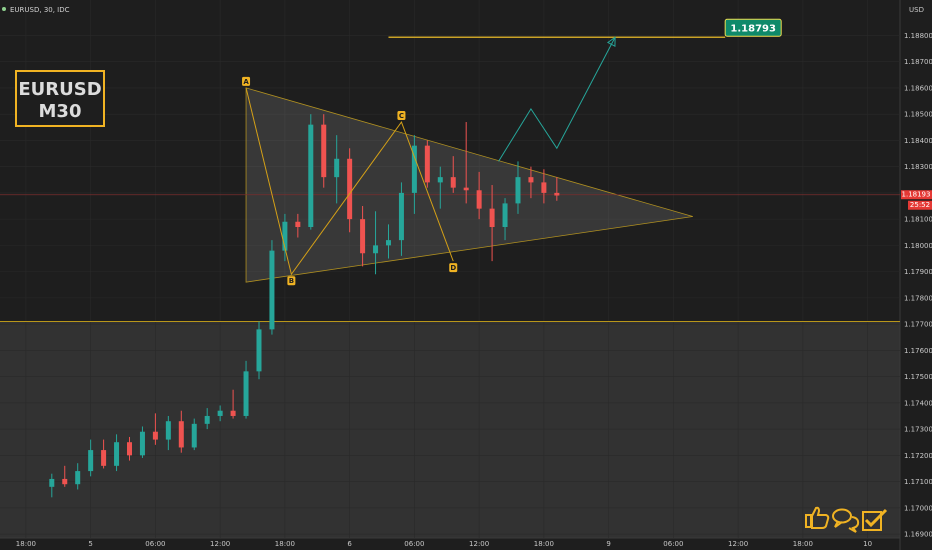 This screenshot has height=550, width=932. I want to click on pattern-point-label: B, so click(291, 281).